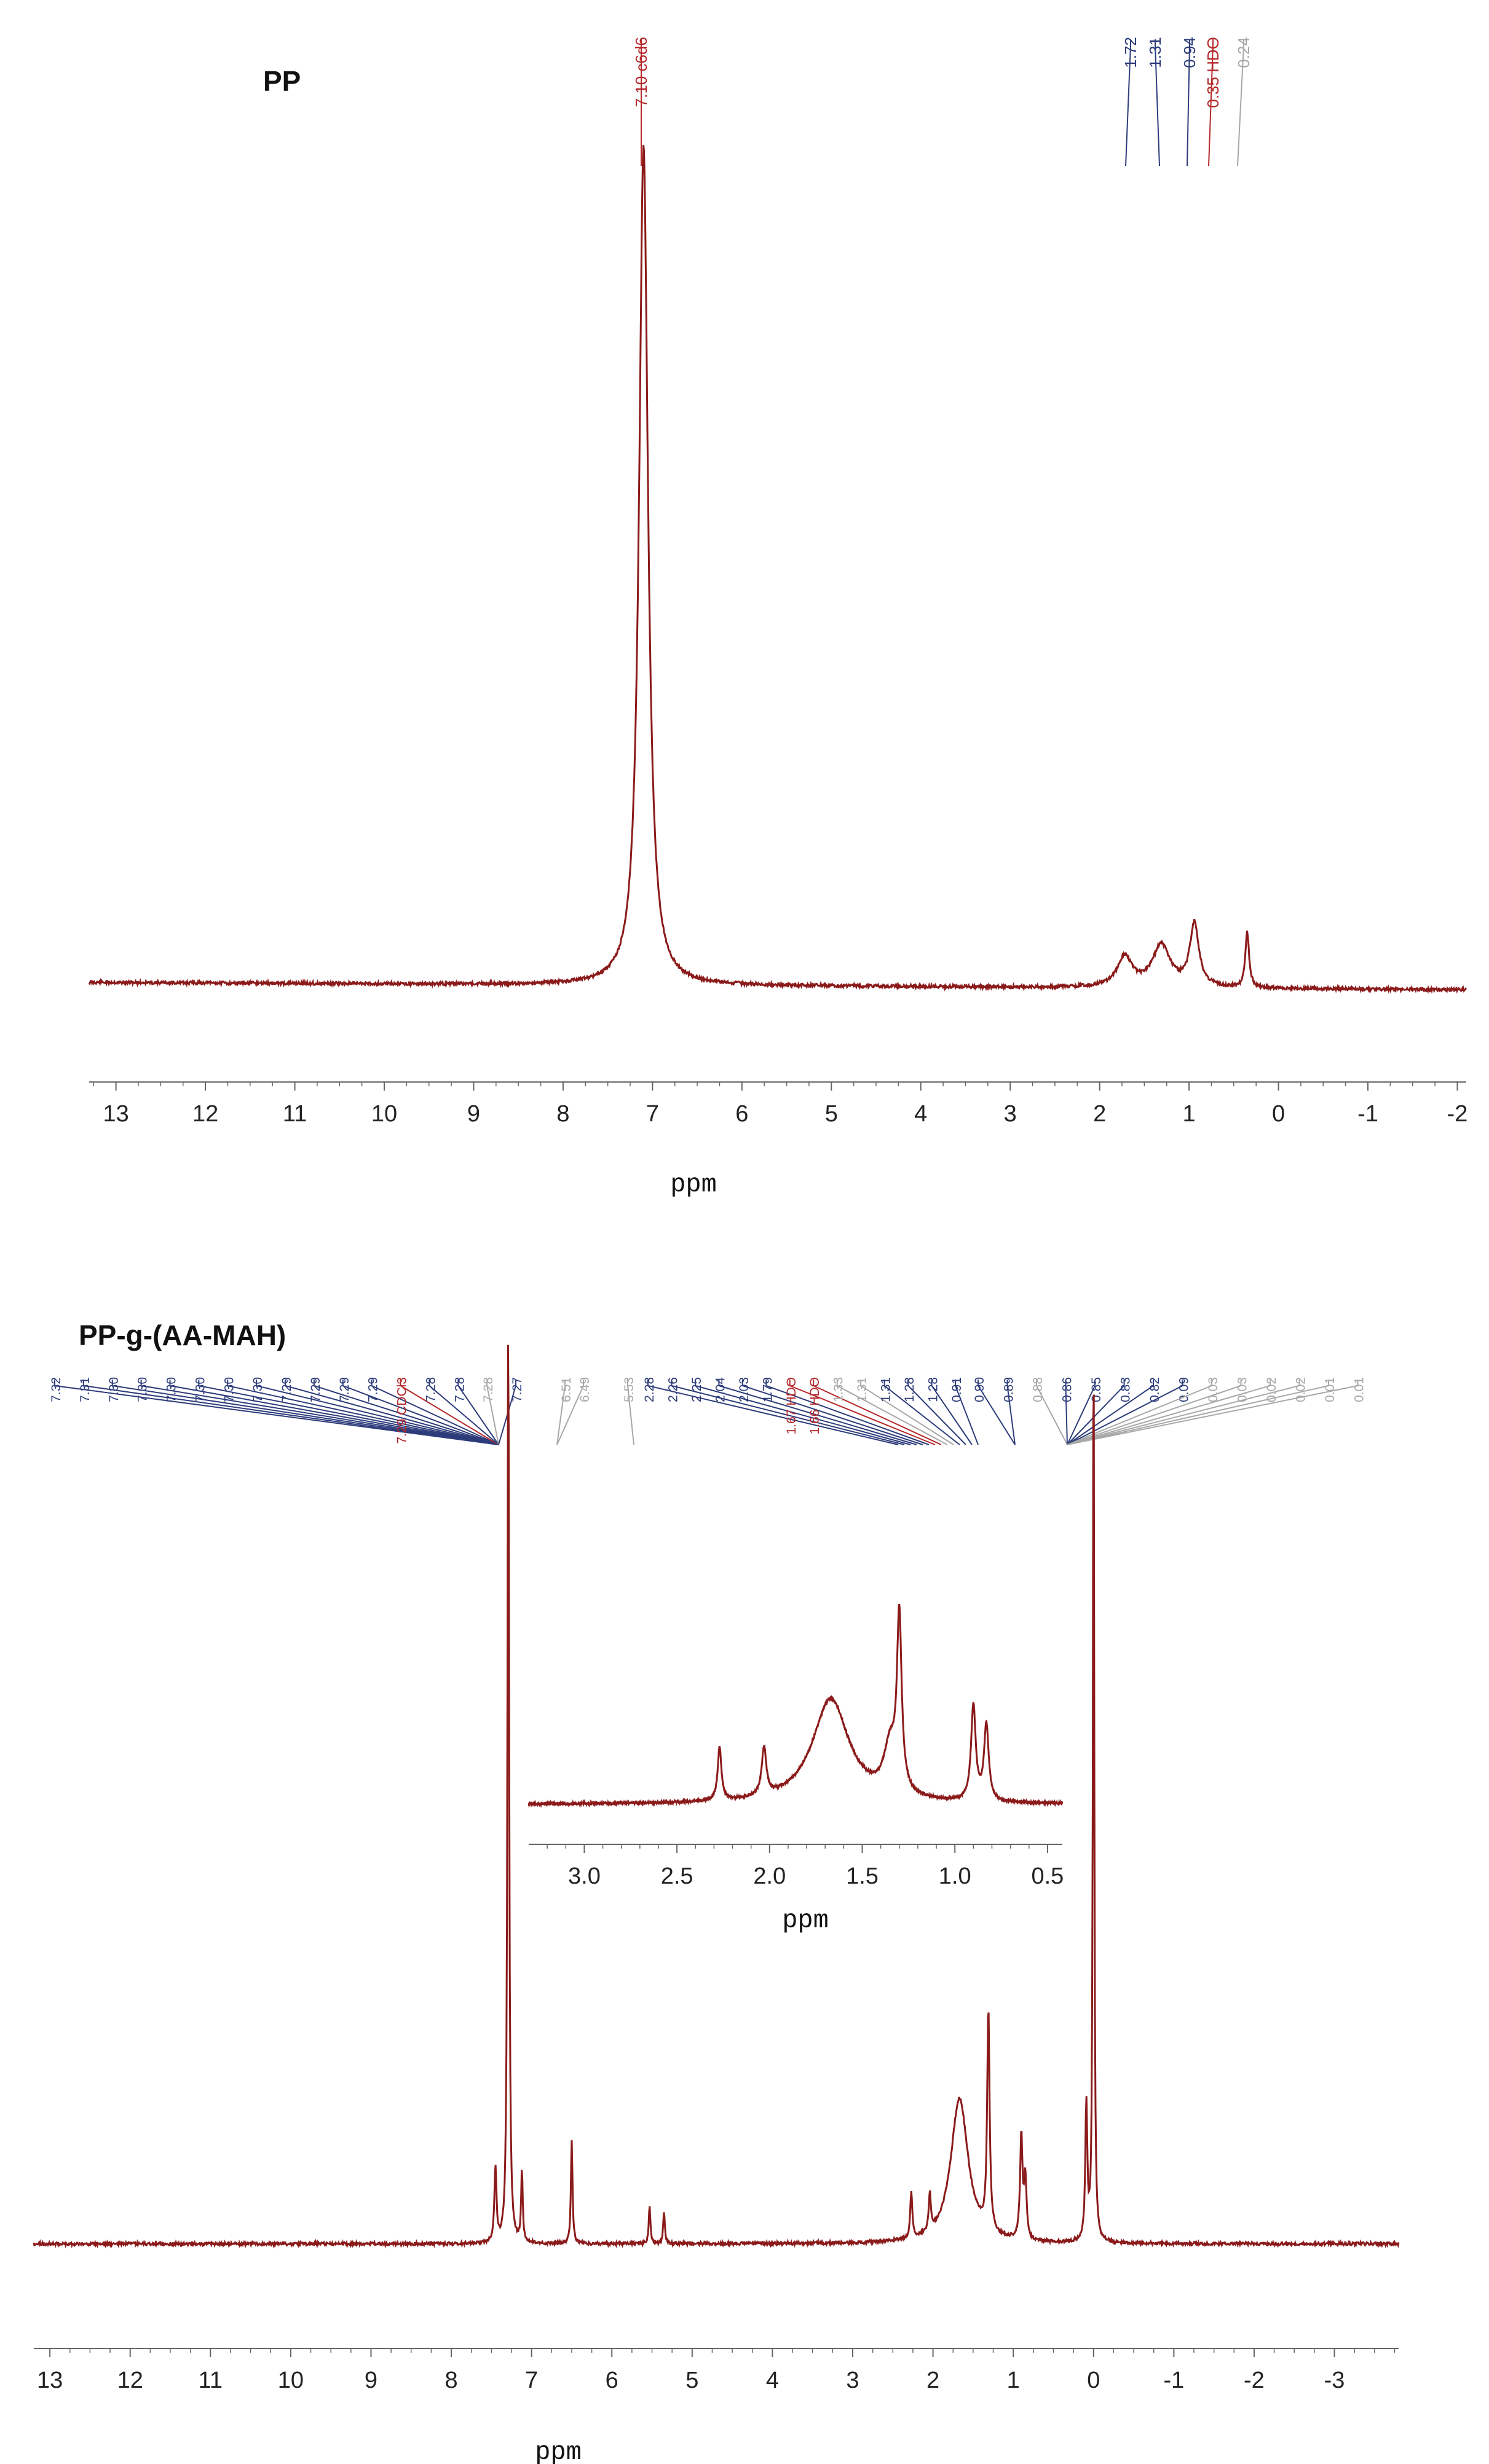 The height and width of the screenshot is (2464, 1489). Describe the element at coordinates (558, 2451) in the screenshot. I see `x-axis-label-pp-g-aa-mah: ppm` at that location.